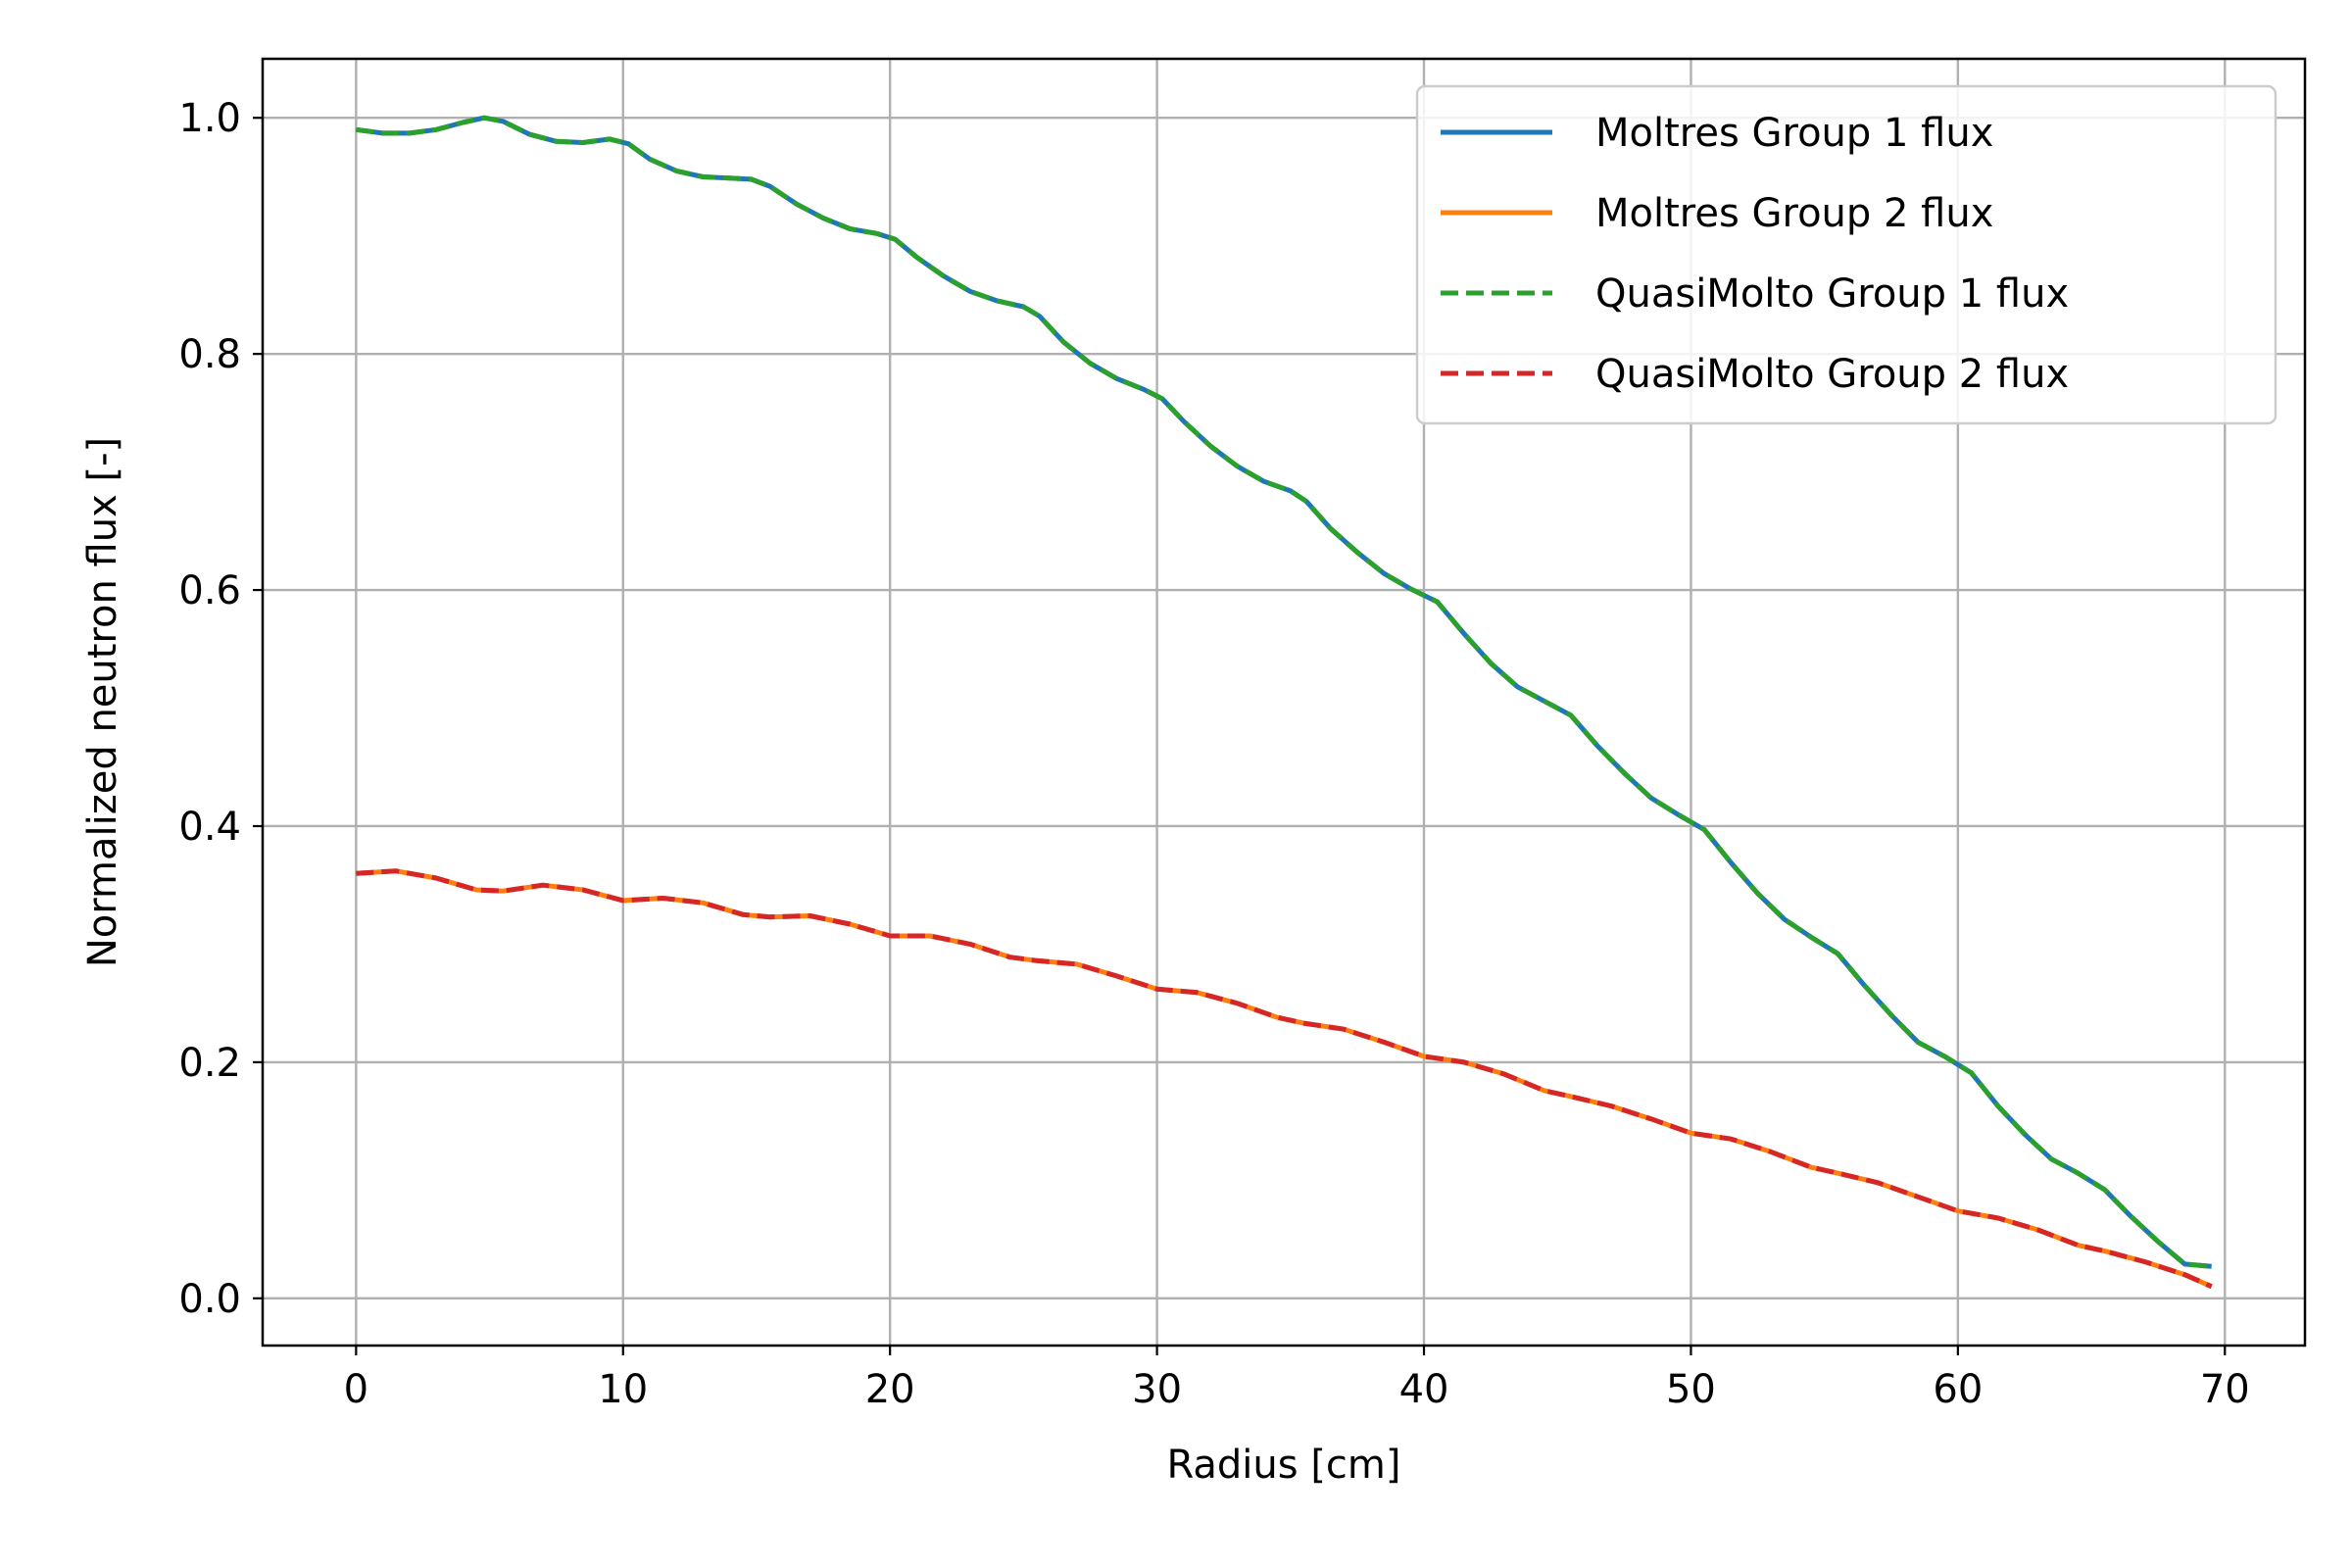 This screenshot has height=1568, width=2352. What do you see at coordinates (1958, 1389) in the screenshot?
I see `x-tick-label: 60` at bounding box center [1958, 1389].